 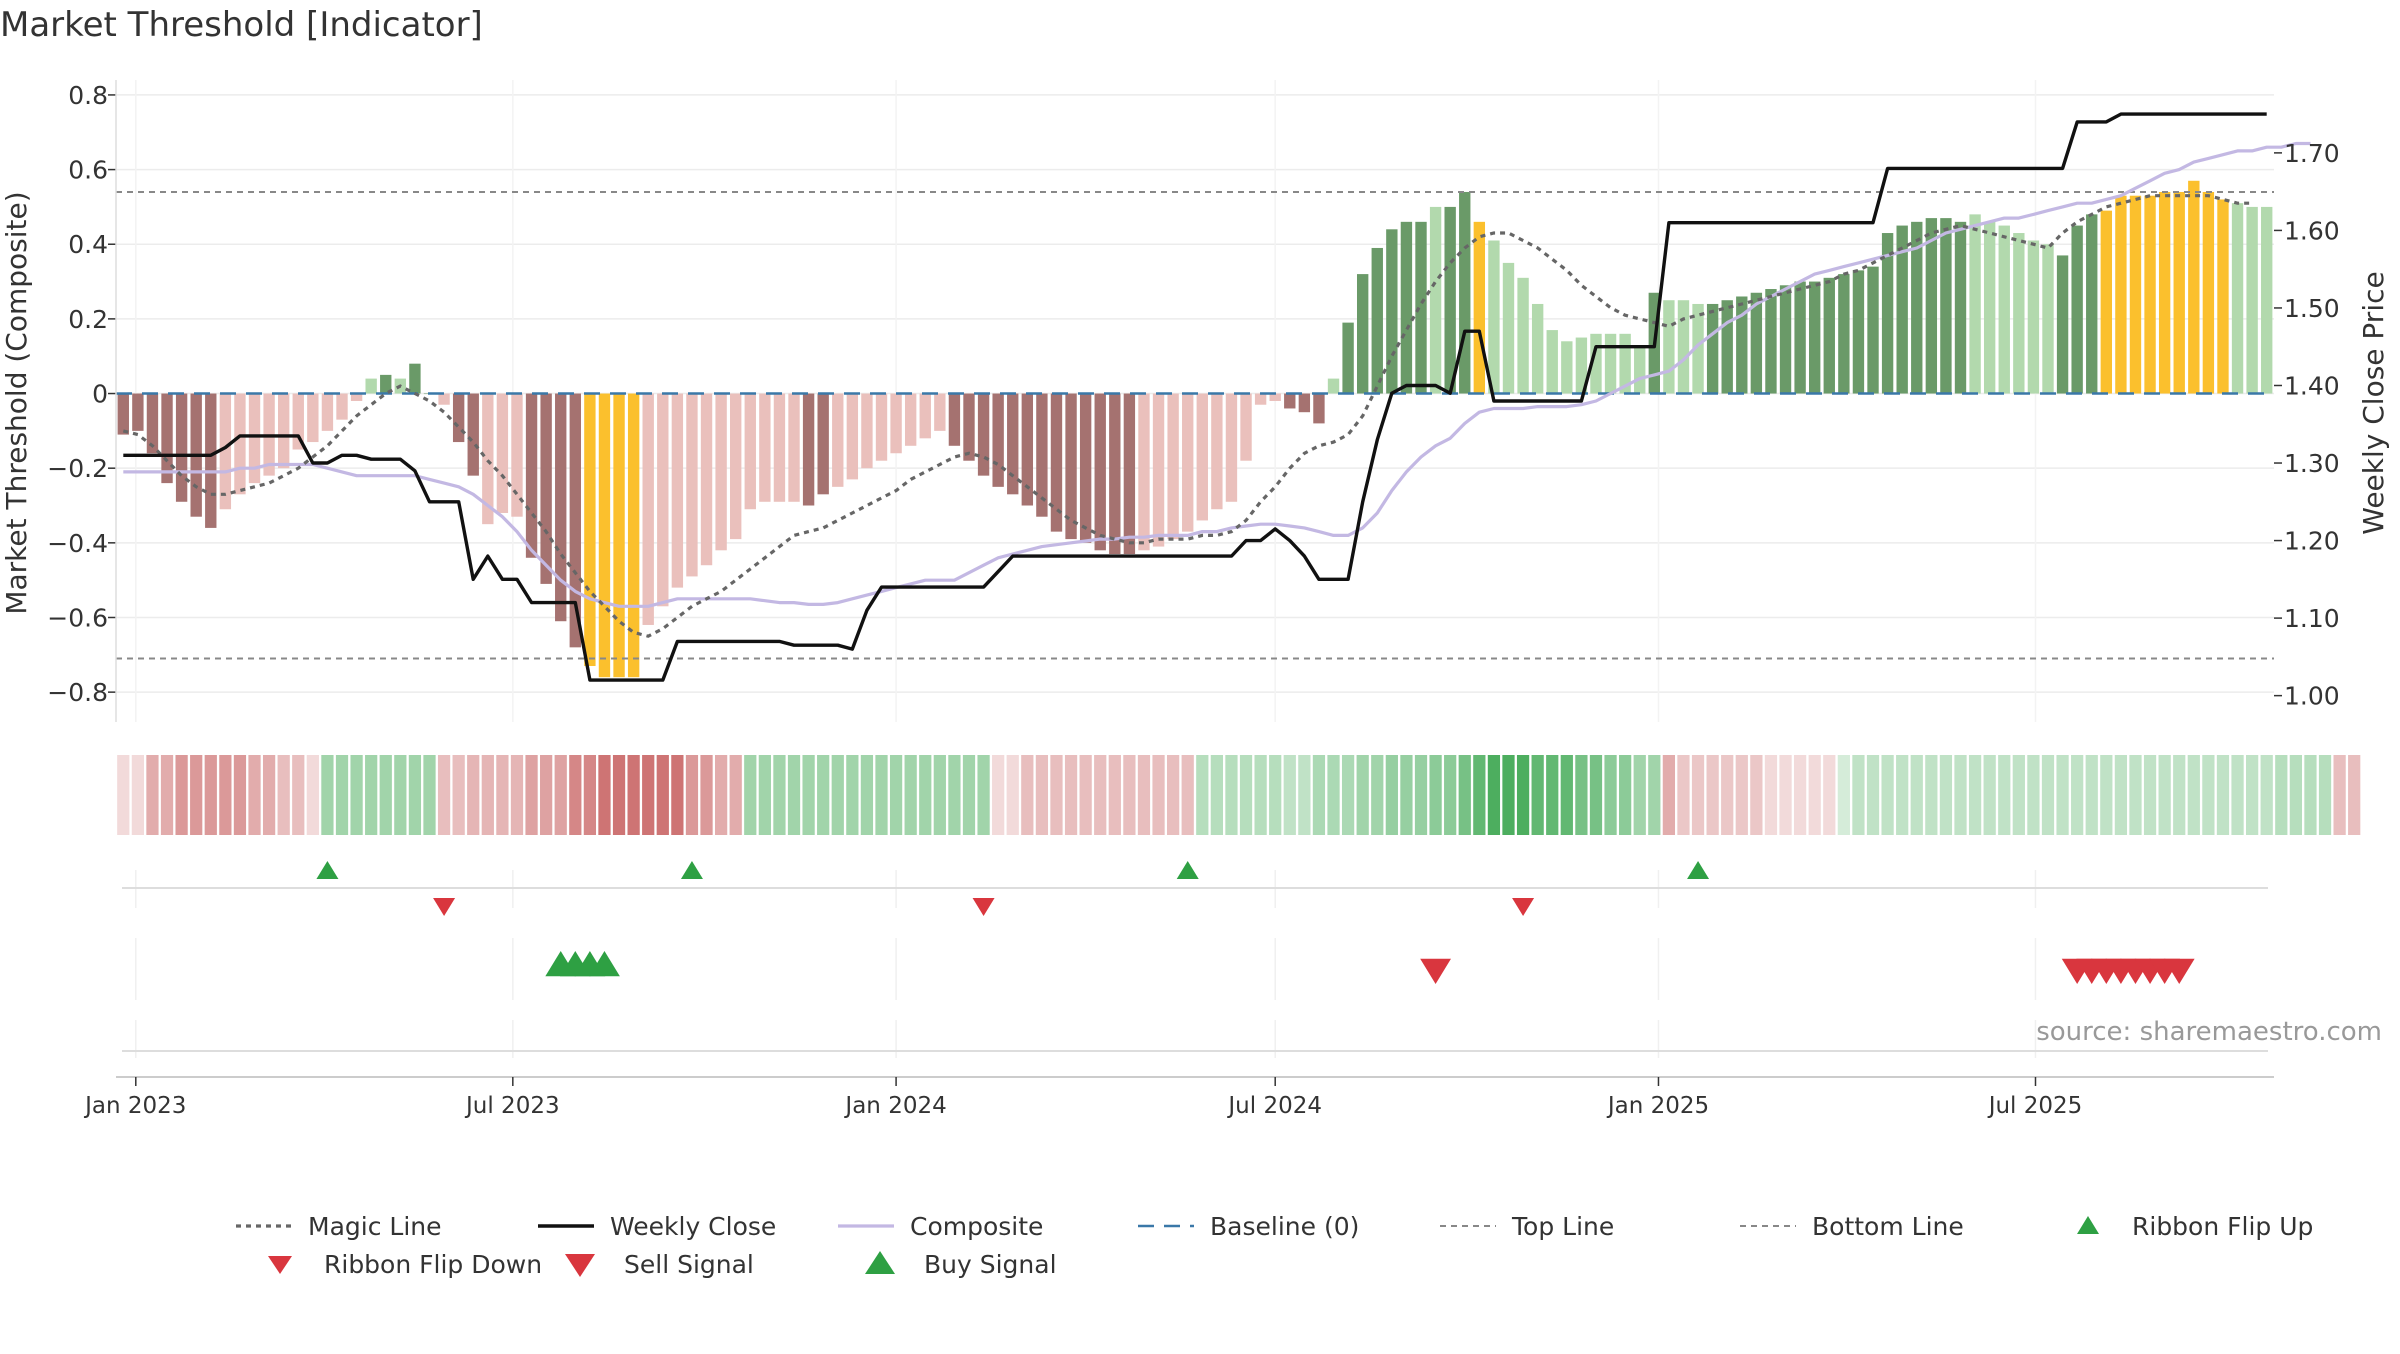 I want to click on y2-tick-label-7: 1.00, so click(x=2312, y=696).